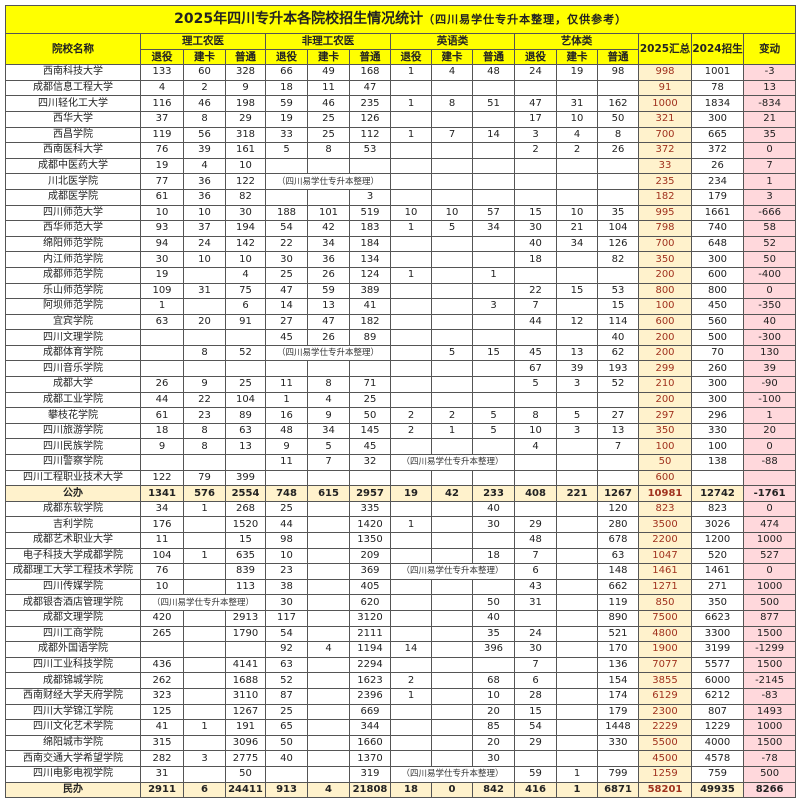  Describe the element at coordinates (401, 353) in the screenshot. I see `table-row: 成都体育学院 8 52 （四川易学仕专升本整理） 5 15 45 13 62 200 70 130` at that location.